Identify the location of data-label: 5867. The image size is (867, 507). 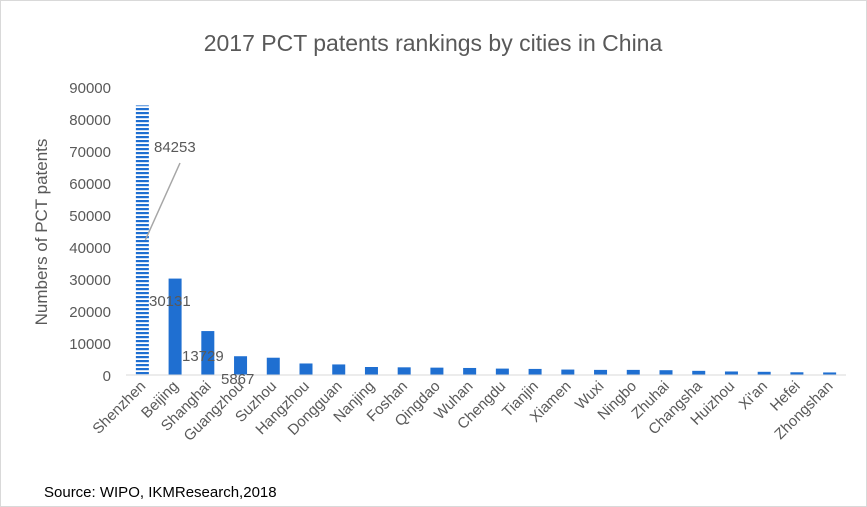
(237, 379).